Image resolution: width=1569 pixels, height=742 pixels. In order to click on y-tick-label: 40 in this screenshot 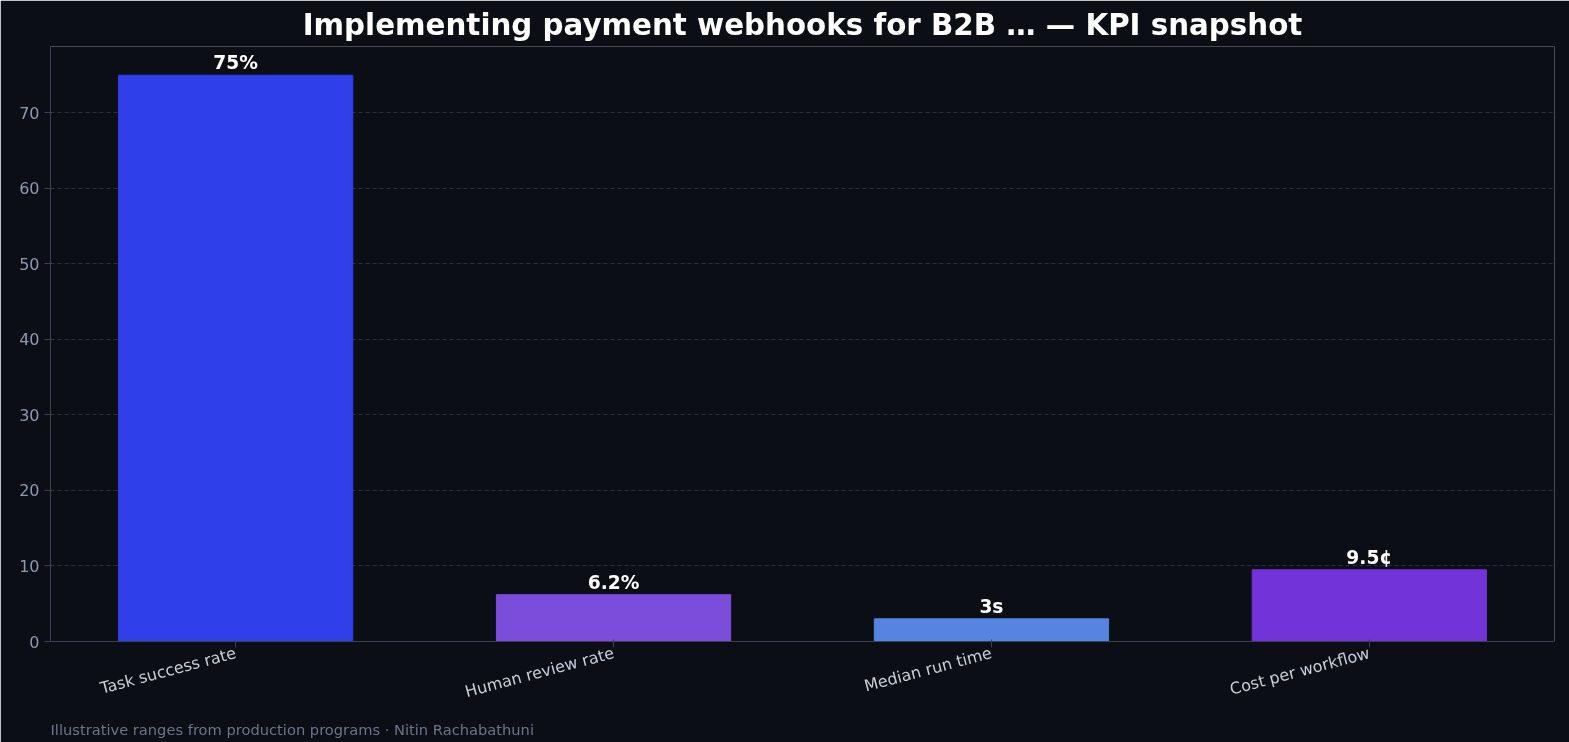, I will do `click(29, 340)`.